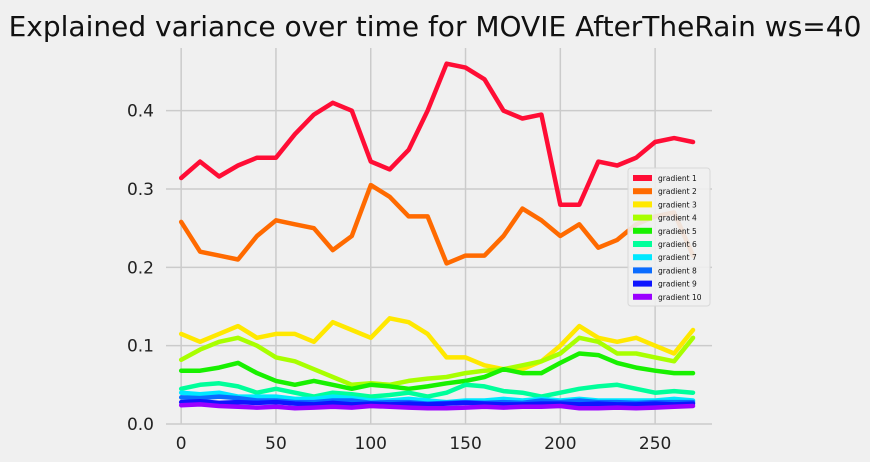  What do you see at coordinates (560, 444) in the screenshot?
I see `x-tick-label: 200` at bounding box center [560, 444].